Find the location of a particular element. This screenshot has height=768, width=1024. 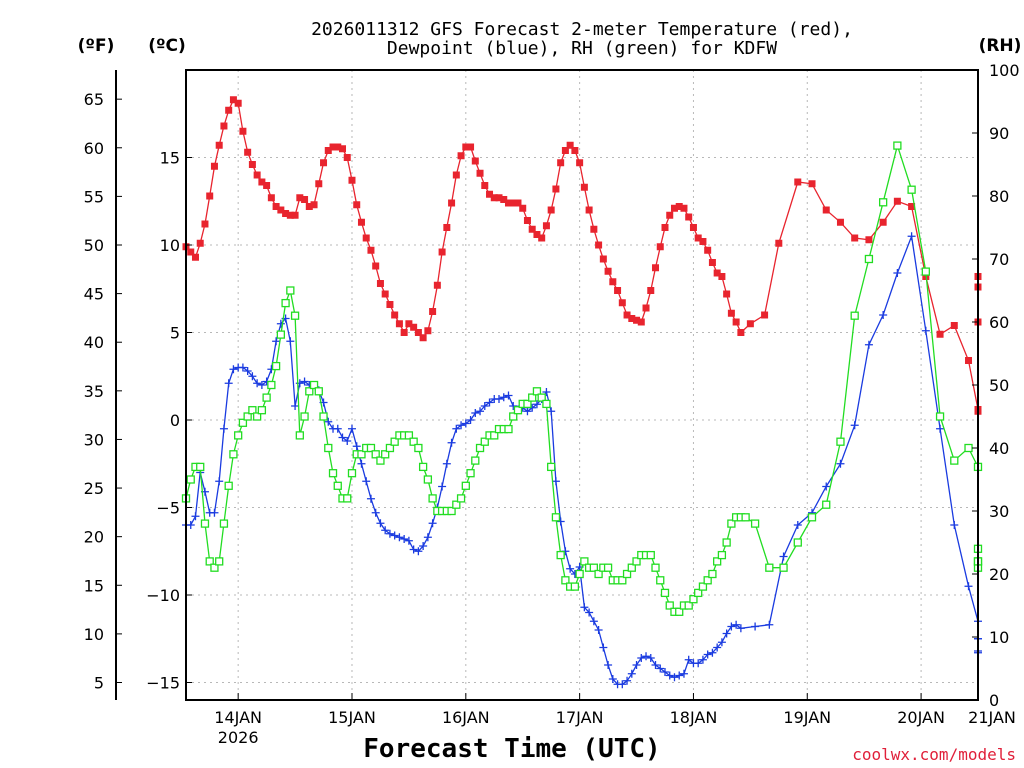

x-tick-label: 19JAN is located at coordinates (807, 717).